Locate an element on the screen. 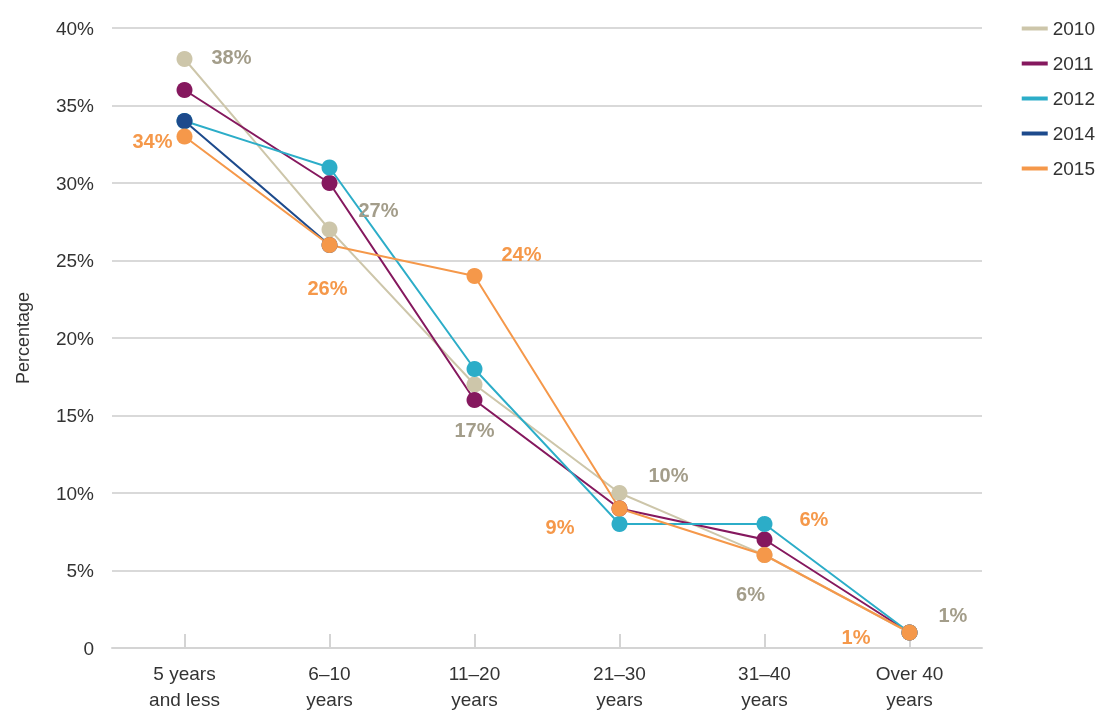 This screenshot has width=1102, height=714. annotation: 34% is located at coordinates (152, 141).